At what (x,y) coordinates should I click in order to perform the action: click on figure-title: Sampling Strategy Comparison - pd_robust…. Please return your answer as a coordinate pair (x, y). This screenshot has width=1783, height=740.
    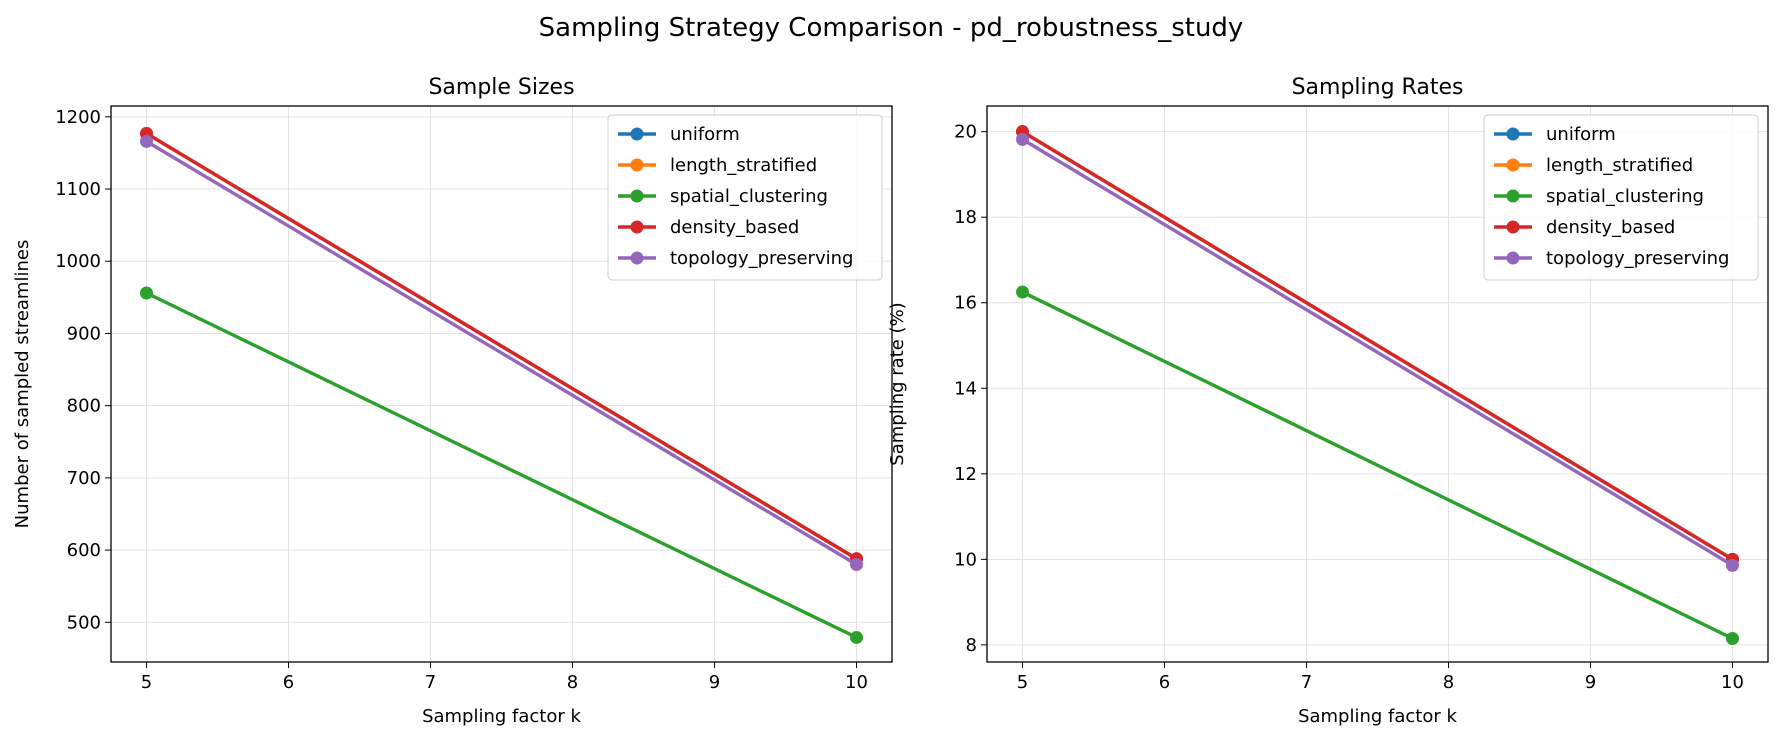
    Looking at the image, I should click on (891, 28).